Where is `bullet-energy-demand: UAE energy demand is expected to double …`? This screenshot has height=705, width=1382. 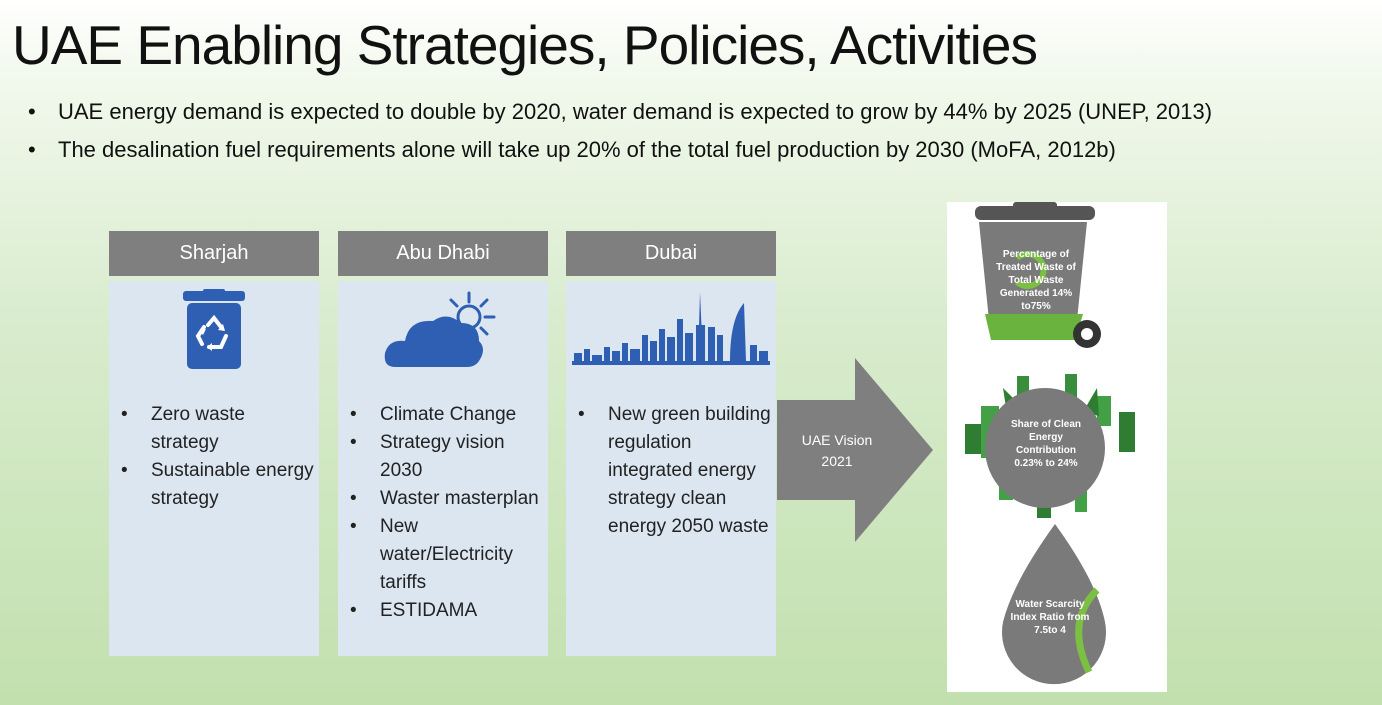
bullet-energy-demand: UAE energy demand is expected to double … is located at coordinates (700, 111).